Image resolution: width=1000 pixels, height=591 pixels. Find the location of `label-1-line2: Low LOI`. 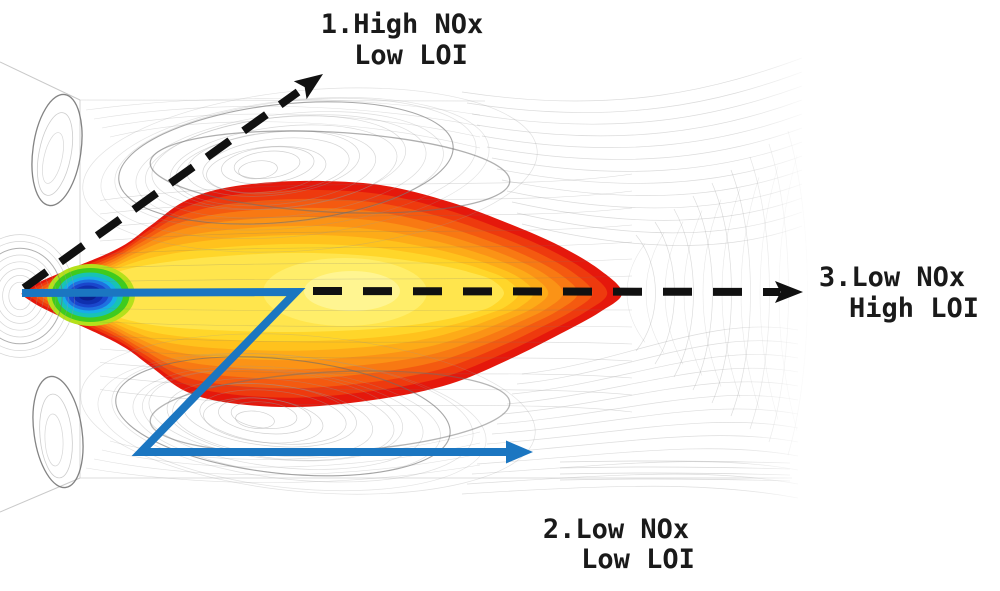

label-1-line2: Low LOI is located at coordinates (411, 55).